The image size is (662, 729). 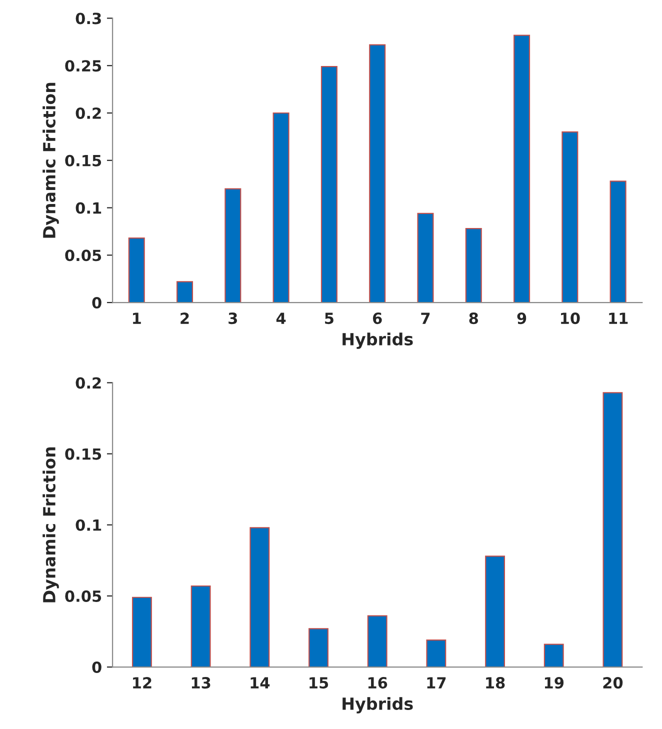 I want to click on x-tick-label: 14, so click(x=260, y=682).